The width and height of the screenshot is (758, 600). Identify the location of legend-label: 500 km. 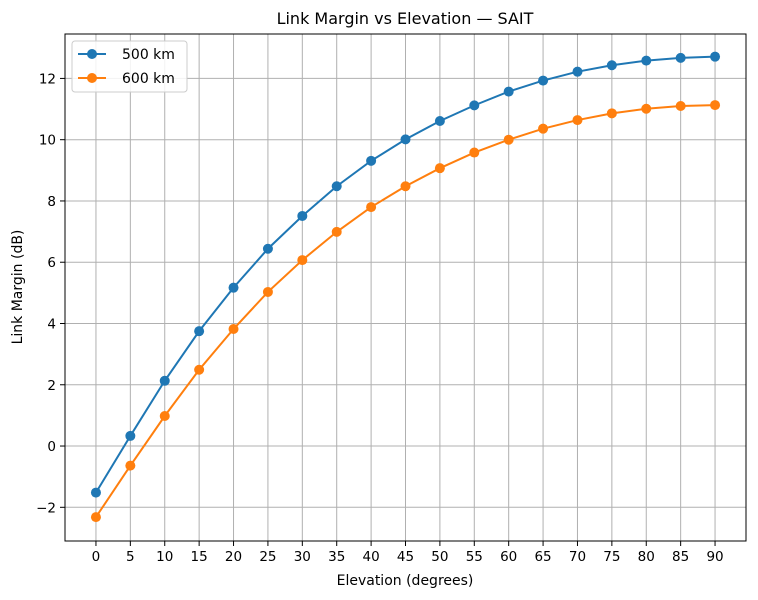
(148, 55).